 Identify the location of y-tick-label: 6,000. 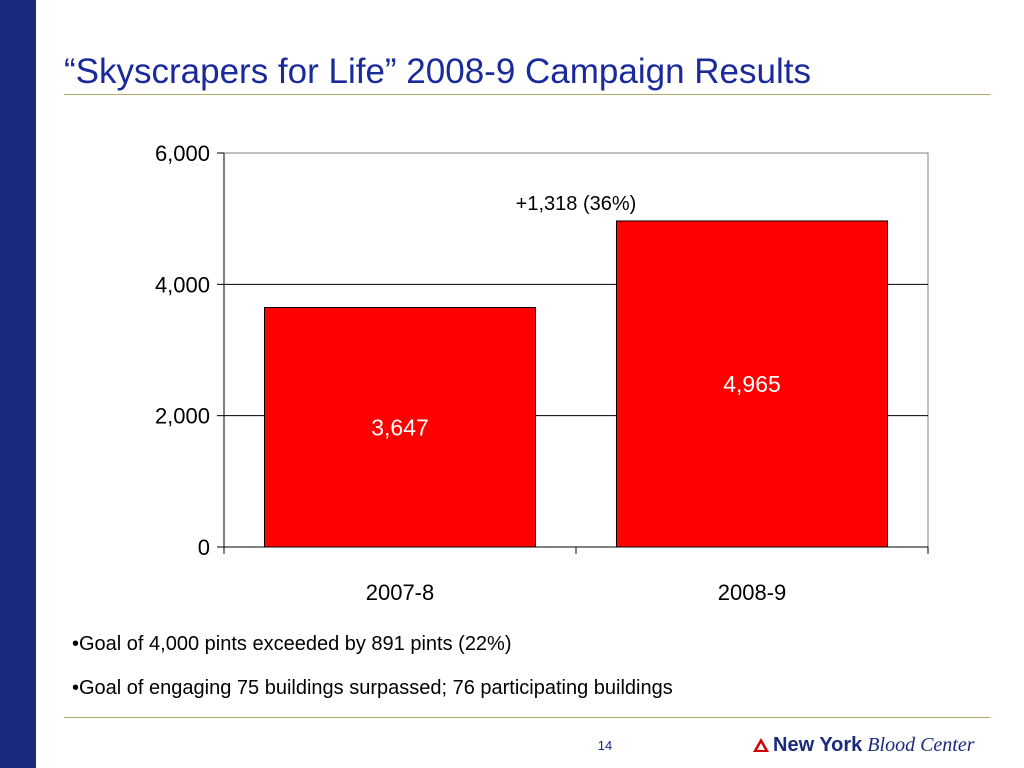
(182, 153).